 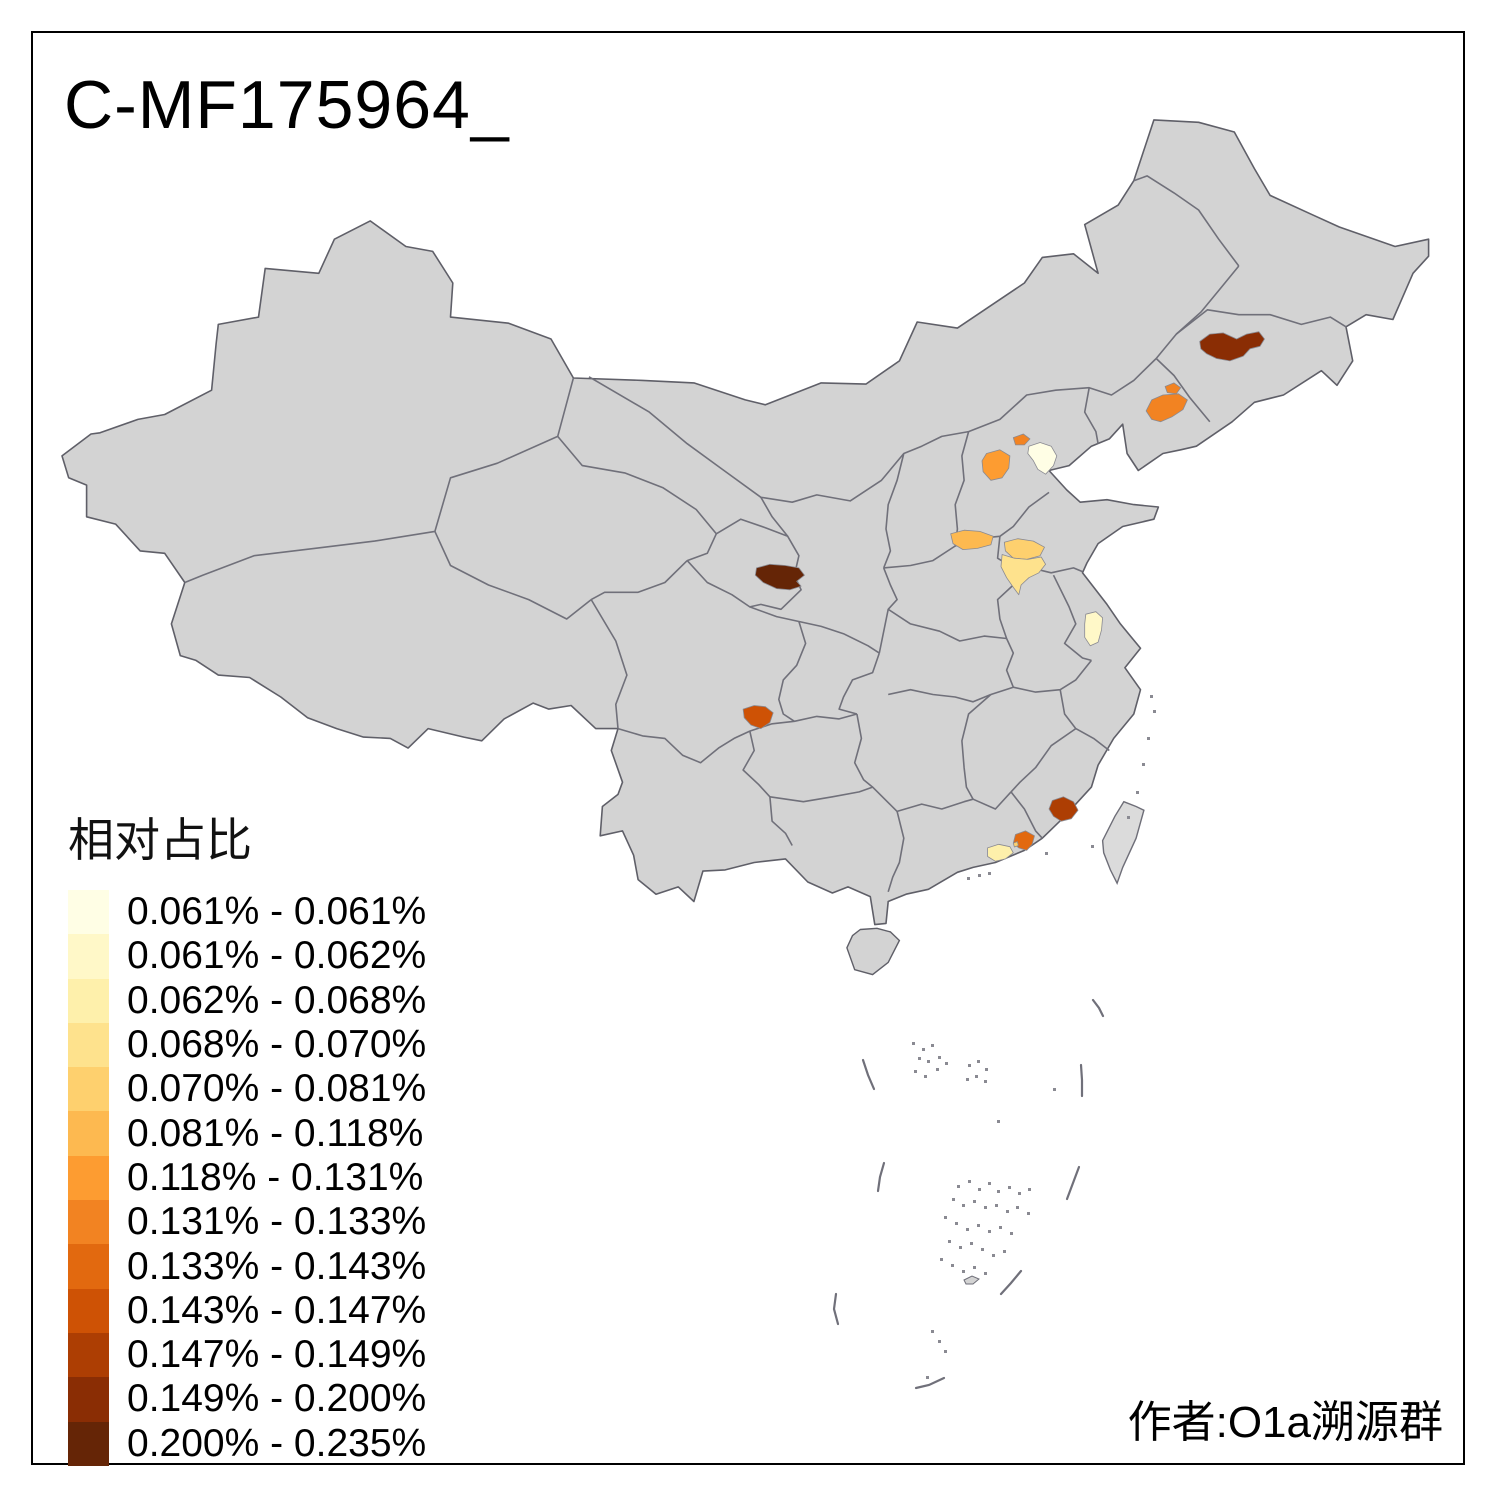 What do you see at coordinates (275, 1133) in the screenshot?
I see `legend-label: 0.081% - 0.118%` at bounding box center [275, 1133].